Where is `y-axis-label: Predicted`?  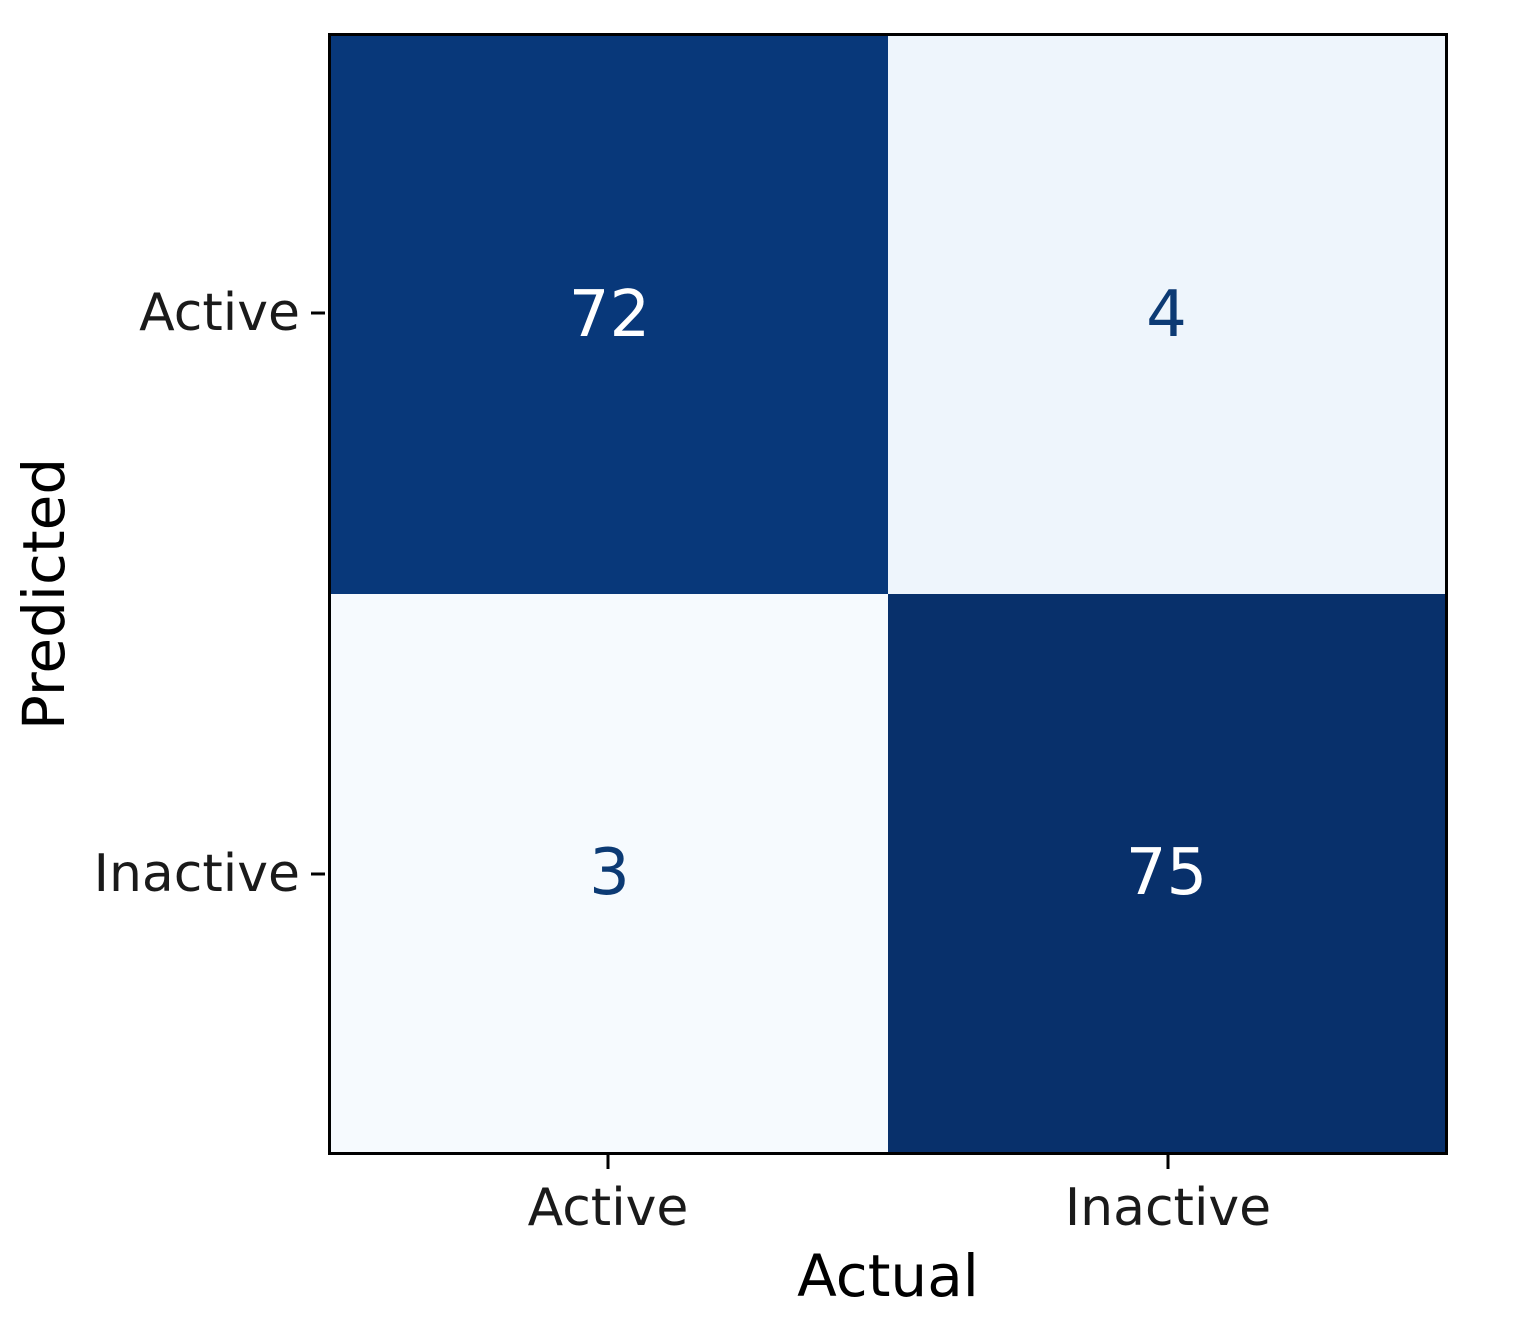 y-axis-label: Predicted is located at coordinates (44, 594).